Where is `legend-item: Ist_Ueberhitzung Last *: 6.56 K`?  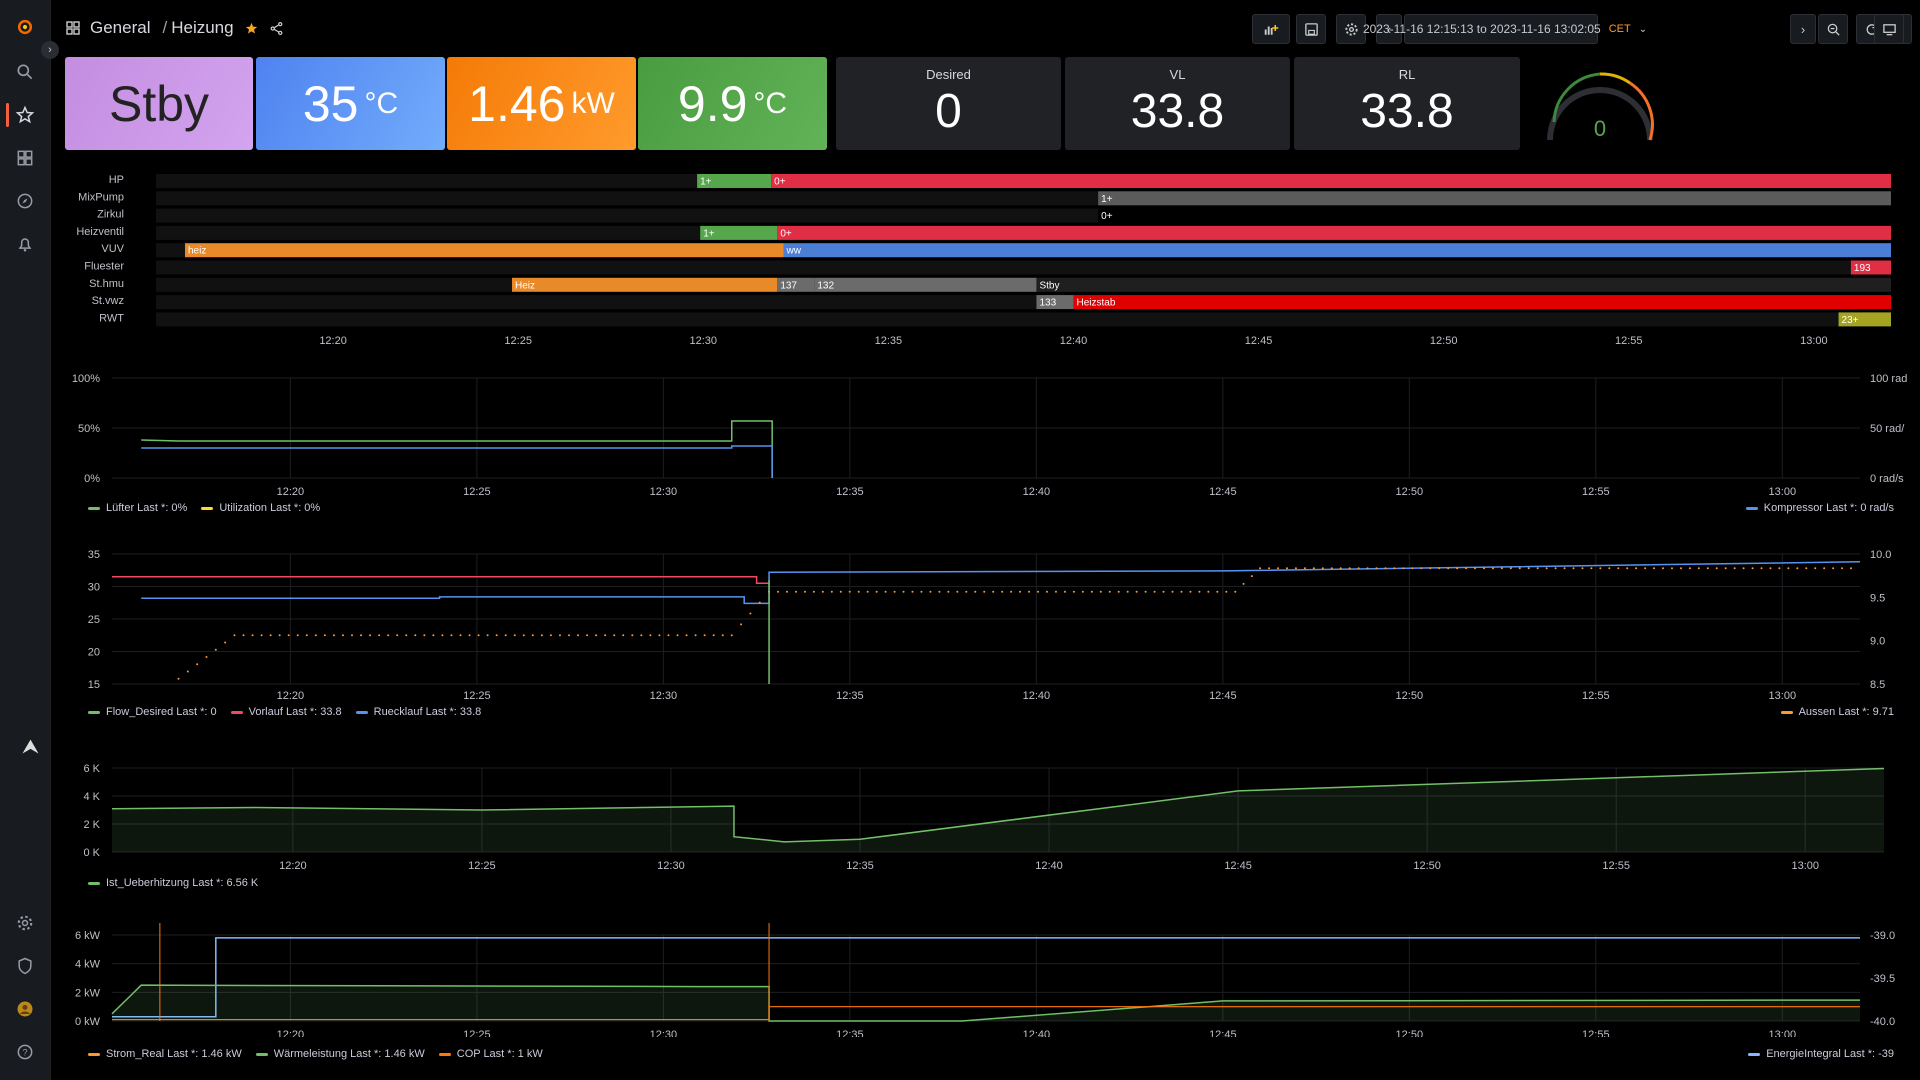 legend-item: Ist_Ueberhitzung Last *: 6.56 K is located at coordinates (173, 883).